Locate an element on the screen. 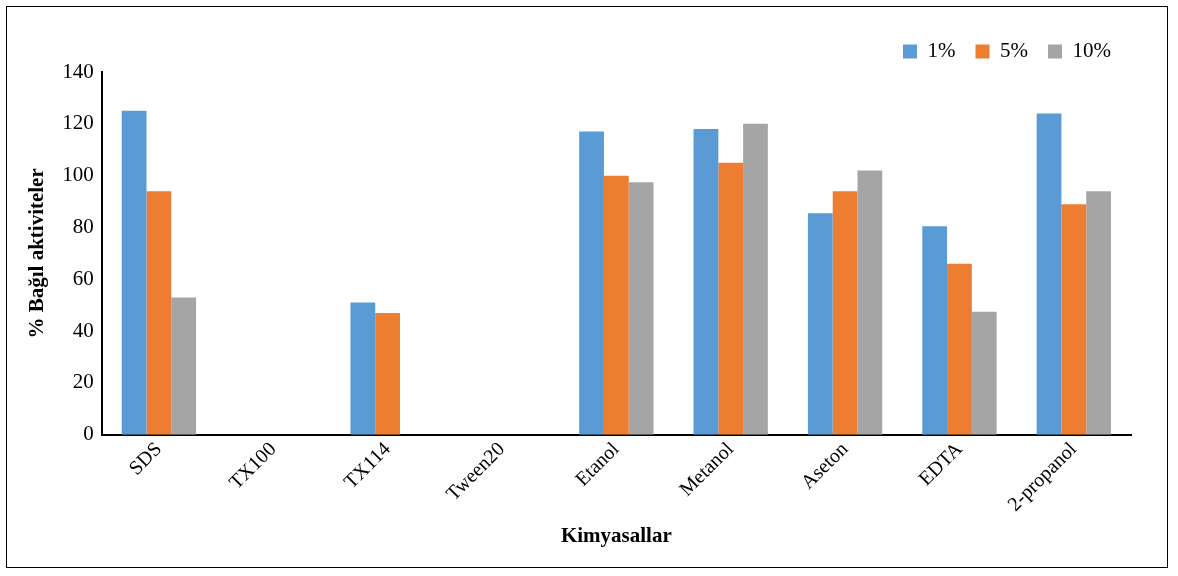  y-tick-label: 140 is located at coordinates (78, 70).